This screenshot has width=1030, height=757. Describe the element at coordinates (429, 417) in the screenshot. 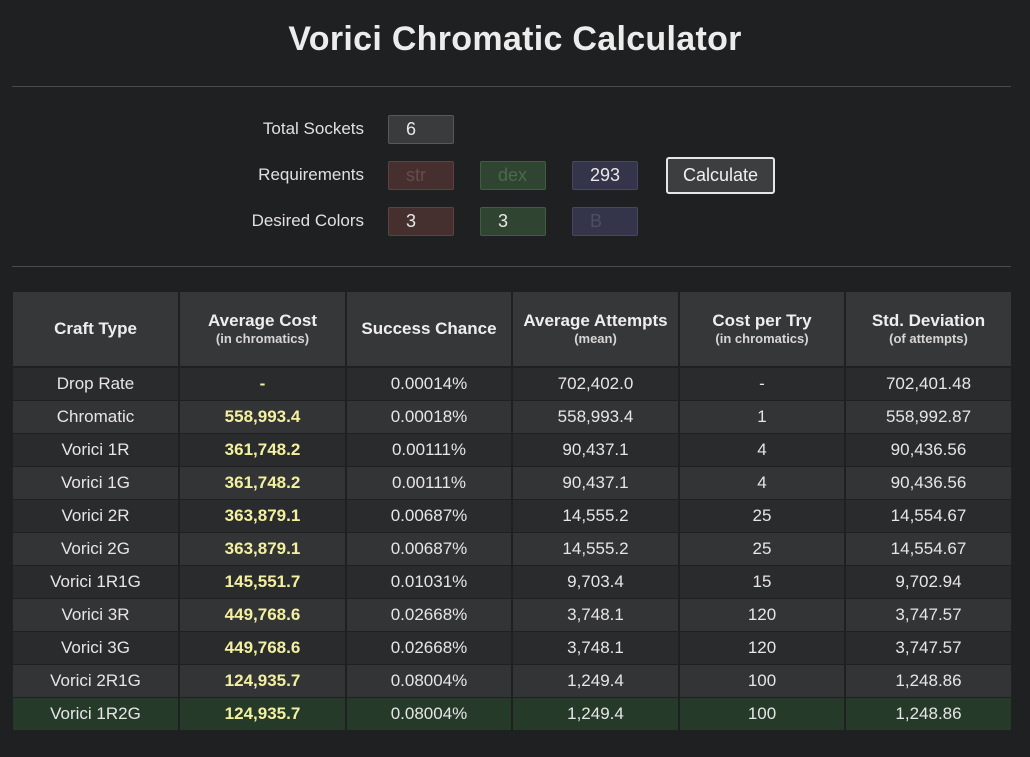

I see `success-chance-cell: 0.00018%` at that location.